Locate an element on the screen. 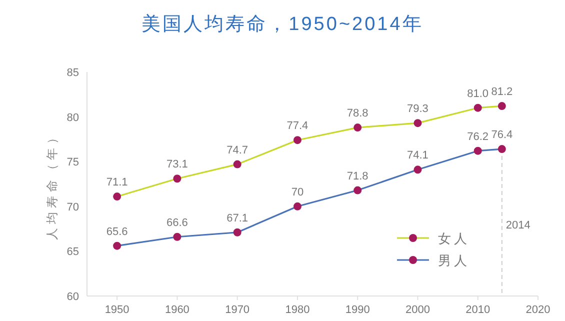 The height and width of the screenshot is (321, 565). y-tick-label: 60 is located at coordinates (72, 297).